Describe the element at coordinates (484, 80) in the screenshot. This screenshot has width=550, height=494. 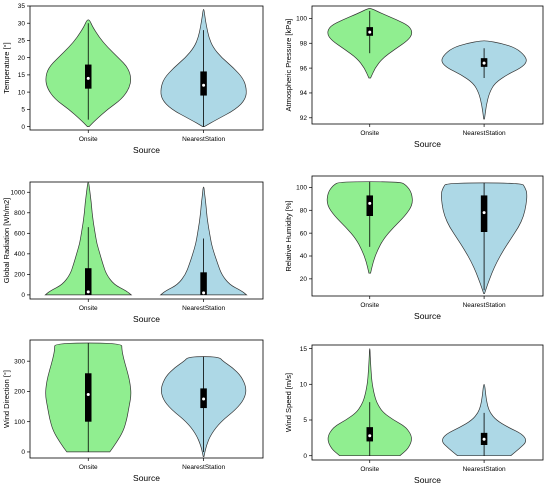
I see `violin-body` at that location.